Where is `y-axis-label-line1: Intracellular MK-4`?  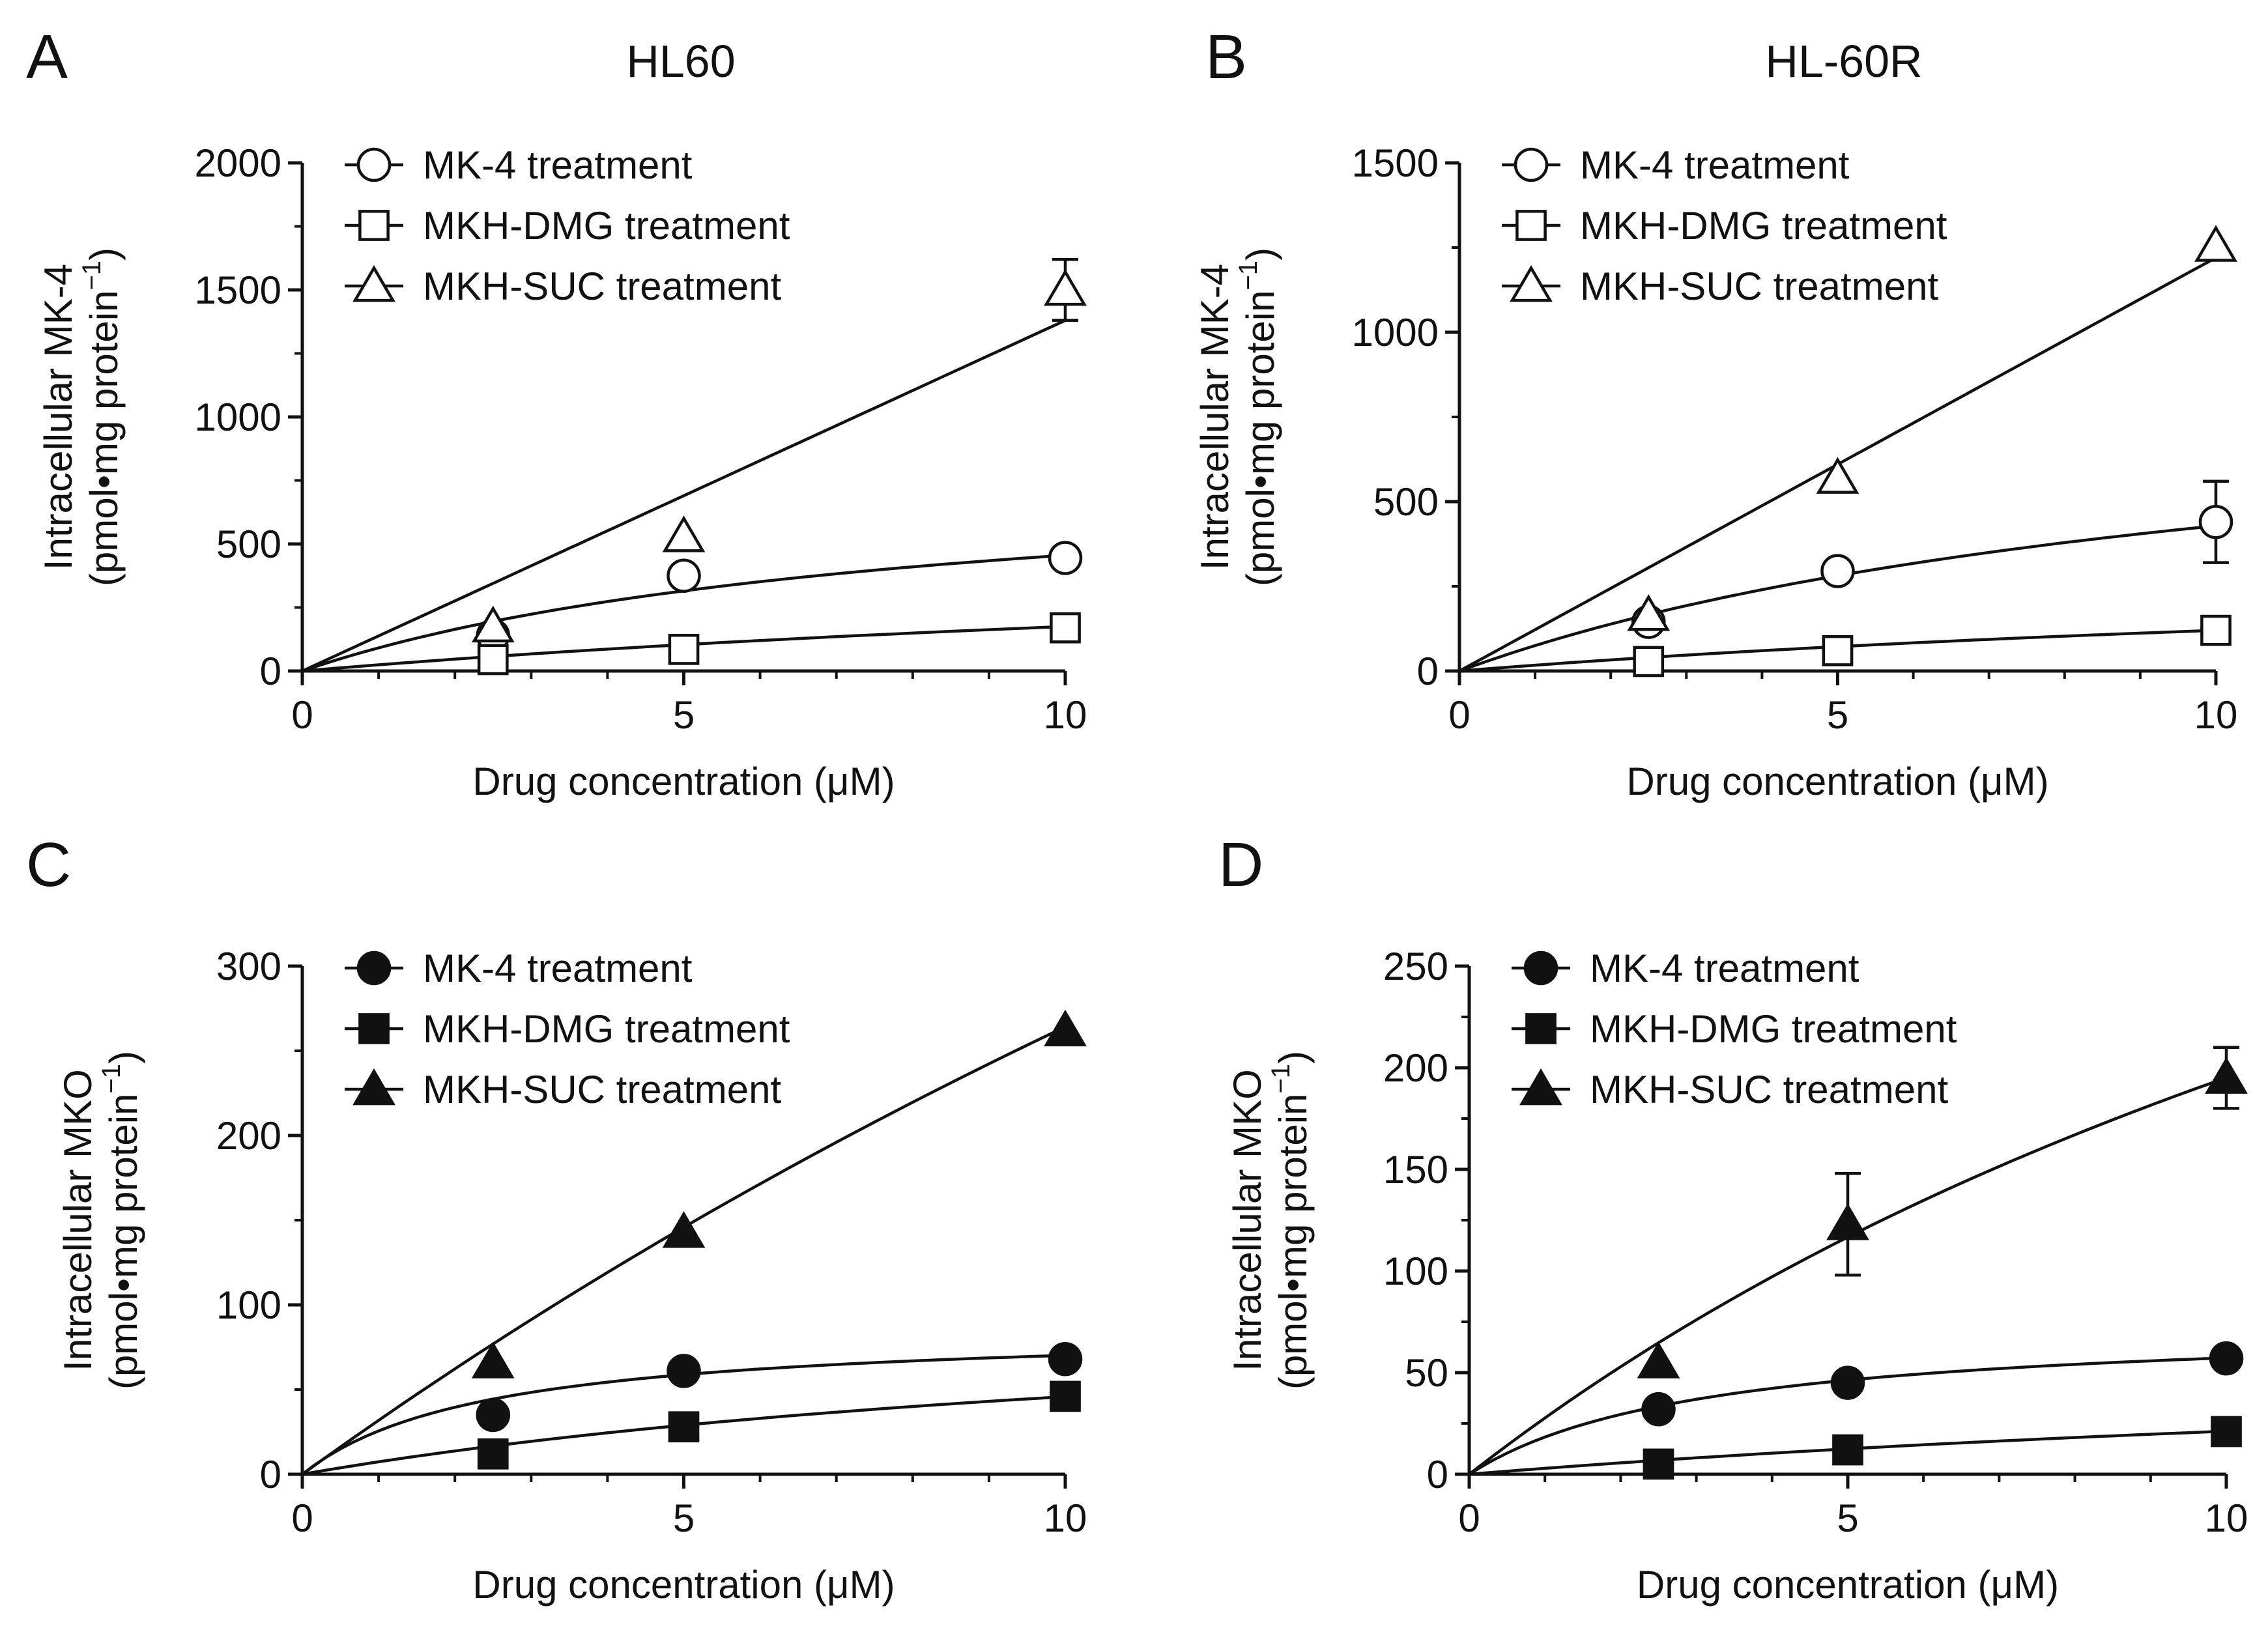 y-axis-label-line1: Intracellular MK-4 is located at coordinates (1215, 417).